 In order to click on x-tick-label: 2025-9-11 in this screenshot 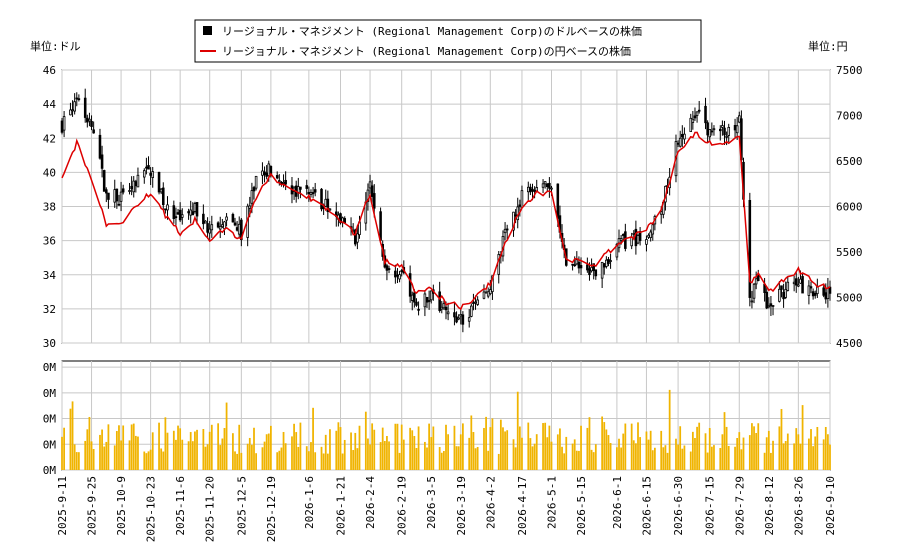, I will do `click(62, 506)`.